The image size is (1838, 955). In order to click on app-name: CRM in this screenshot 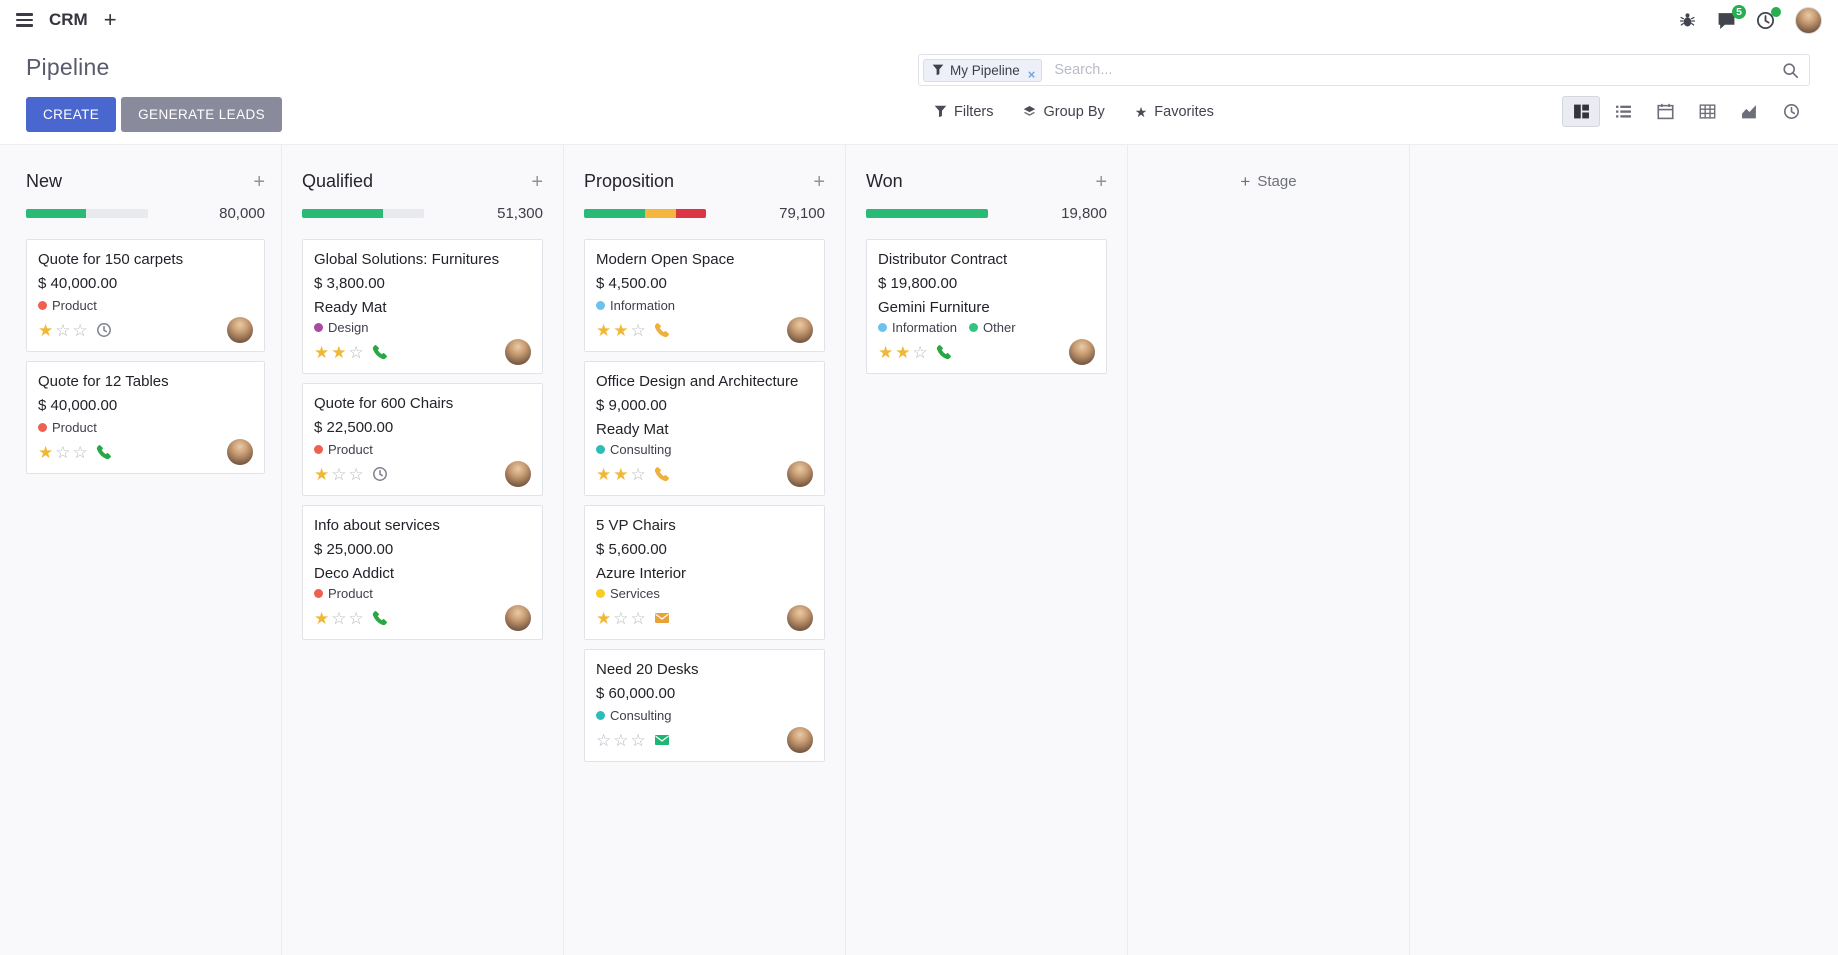, I will do `click(68, 19)`.